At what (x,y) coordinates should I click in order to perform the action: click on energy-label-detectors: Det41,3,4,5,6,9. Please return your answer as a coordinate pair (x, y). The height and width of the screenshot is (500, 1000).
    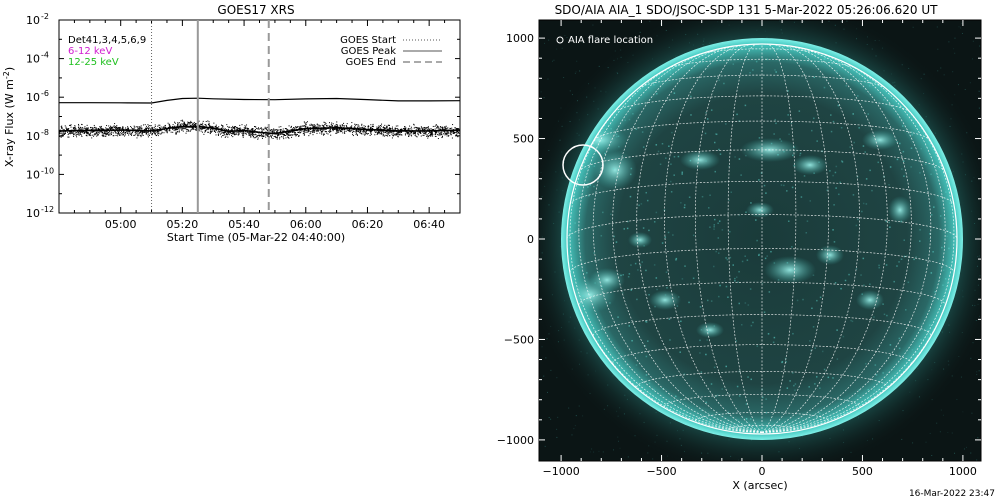
    Looking at the image, I should click on (107, 40).